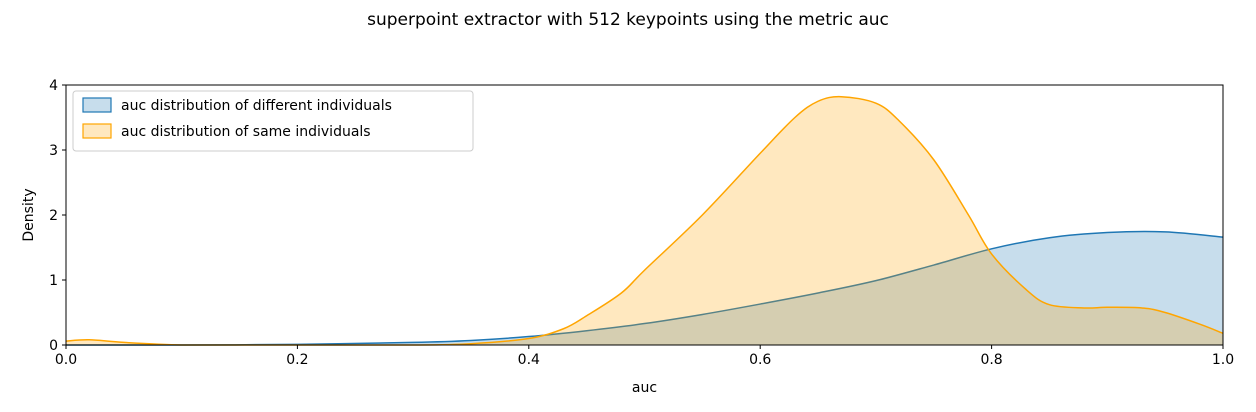 This screenshot has height=412, width=1256. What do you see at coordinates (529, 360) in the screenshot?
I see `x-tick-label: 0.4` at bounding box center [529, 360].